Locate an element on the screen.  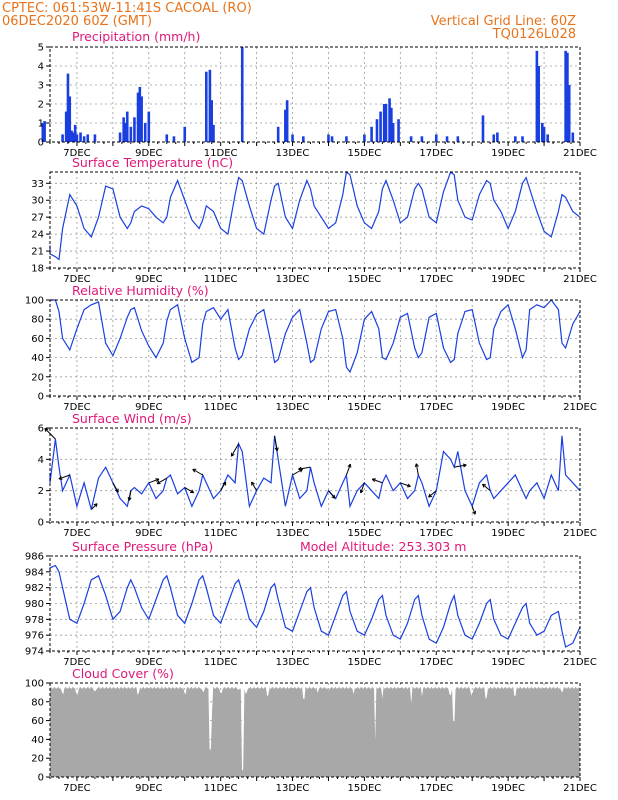
y-tick-label: 0 is located at coordinates (41, 143).